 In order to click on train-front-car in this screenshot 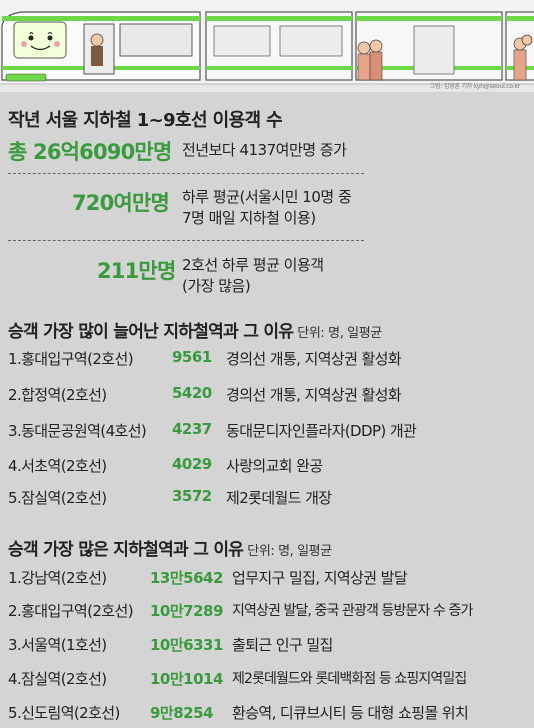, I will do `click(101, 46)`.